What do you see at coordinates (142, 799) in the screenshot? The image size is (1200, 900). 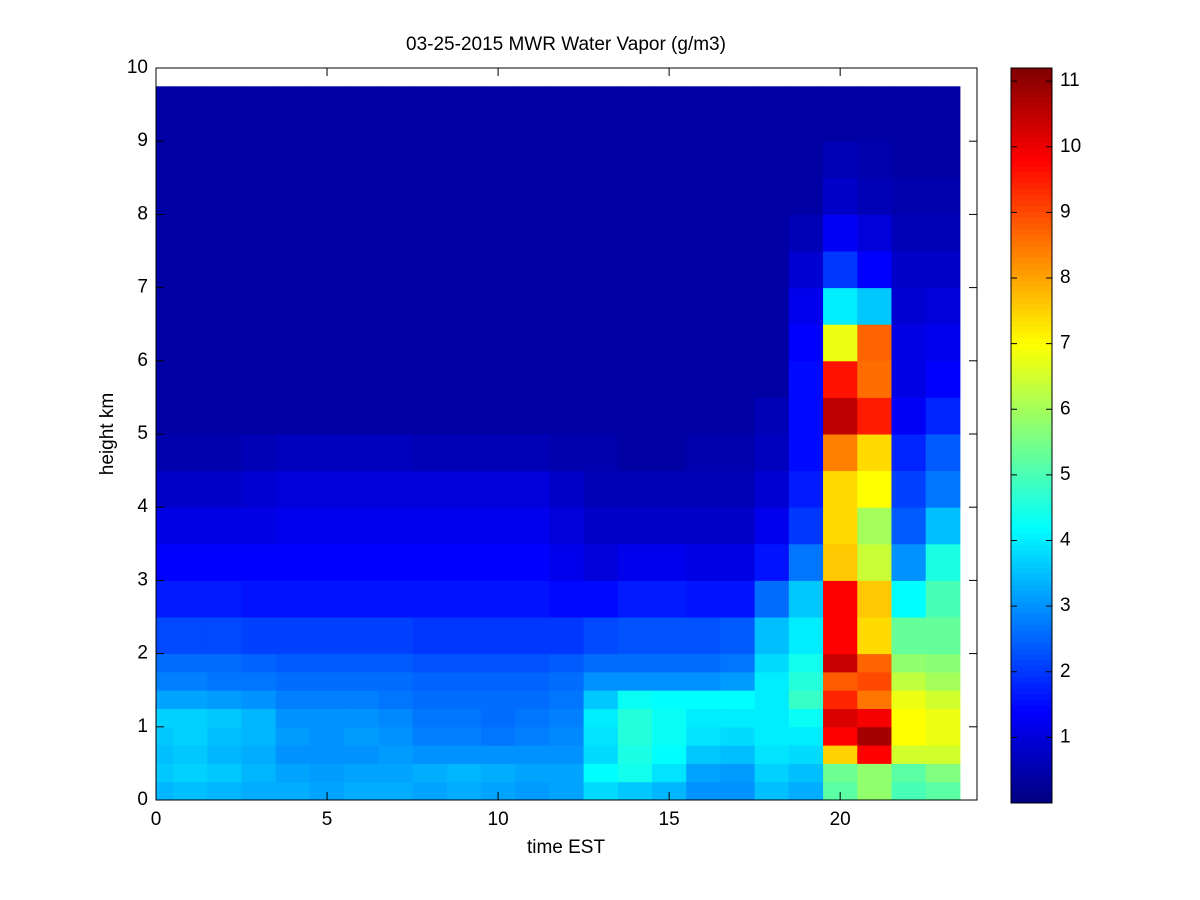 I see `y-tick-label: 0` at bounding box center [142, 799].